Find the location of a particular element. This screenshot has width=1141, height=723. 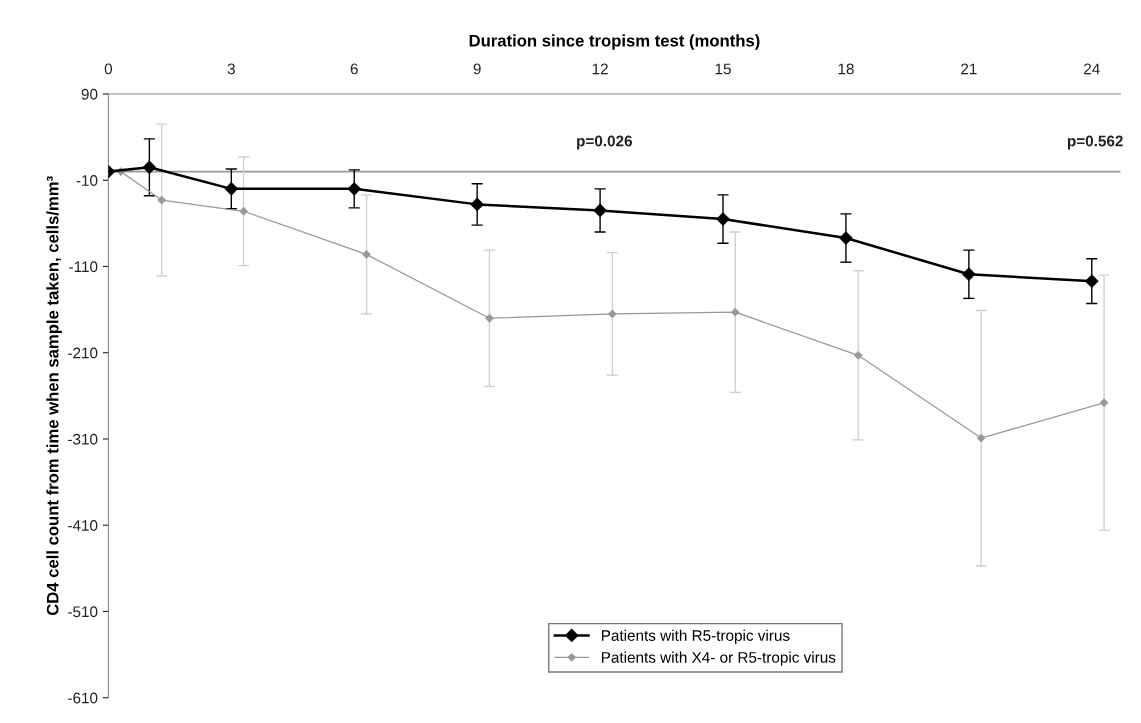

y-tick-label: -10 is located at coordinates (87, 180).